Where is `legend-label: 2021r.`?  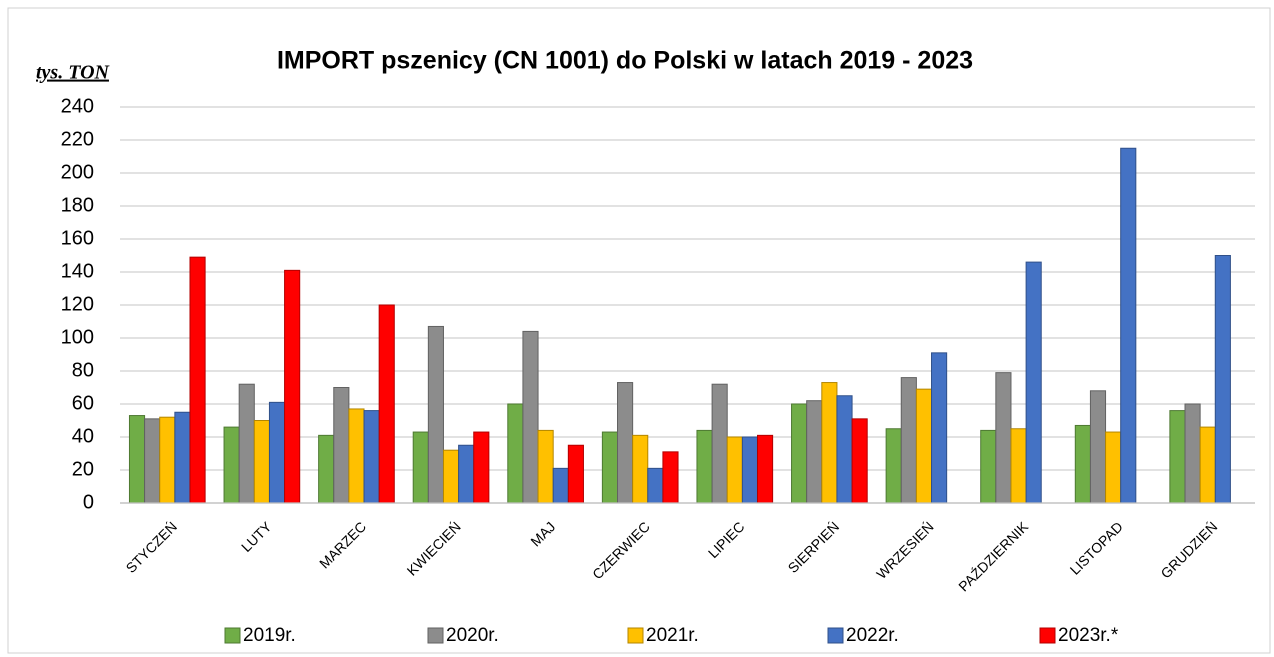
legend-label: 2021r. is located at coordinates (672, 635).